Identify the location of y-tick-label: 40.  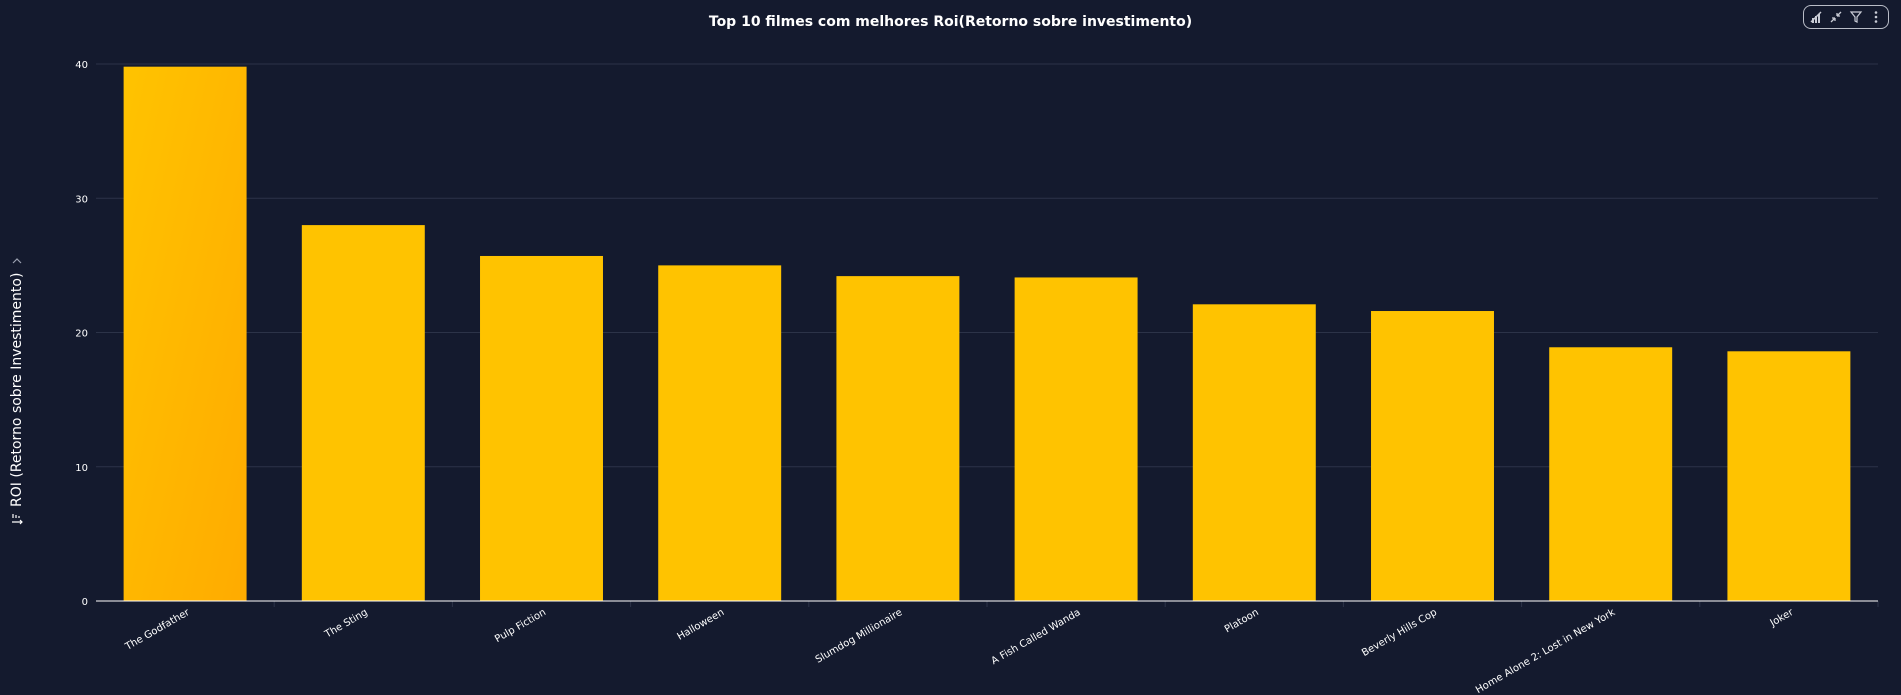
(81, 65).